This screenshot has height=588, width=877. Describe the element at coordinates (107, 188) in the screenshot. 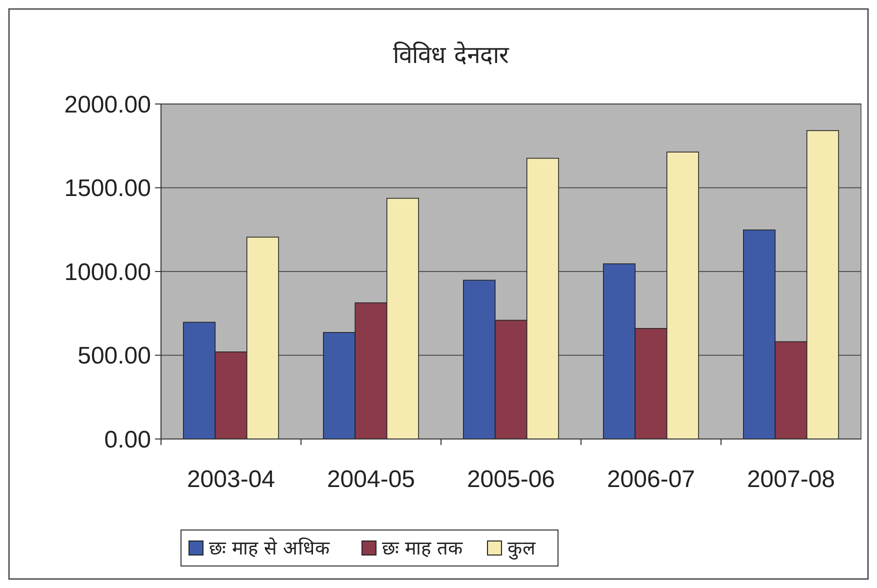

I see `y-tick-label: 1500.00` at that location.